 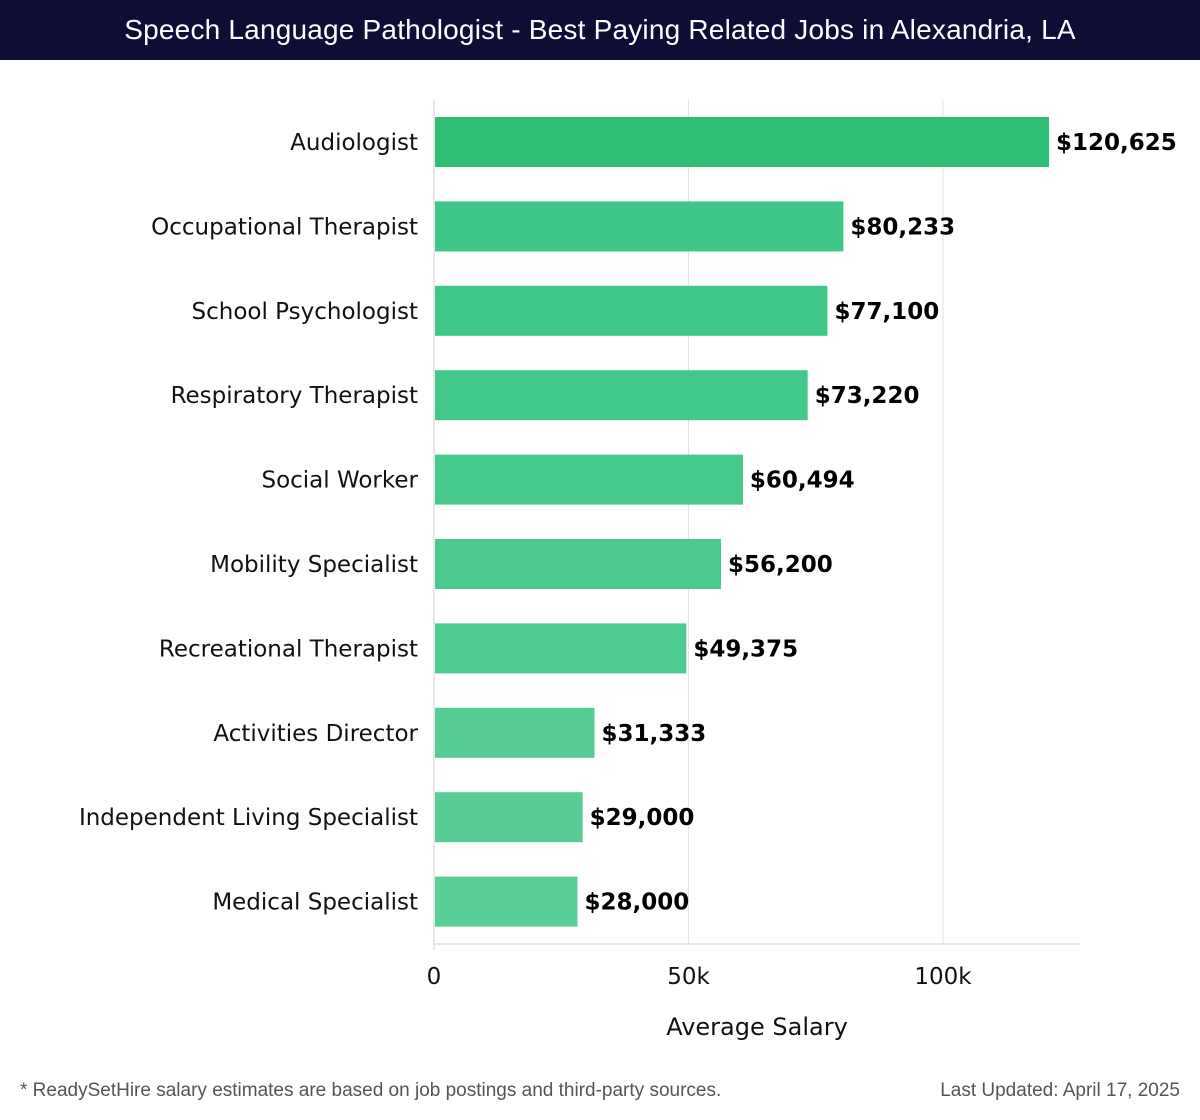 What do you see at coordinates (886, 312) in the screenshot?
I see `value-label: $77,100` at bounding box center [886, 312].